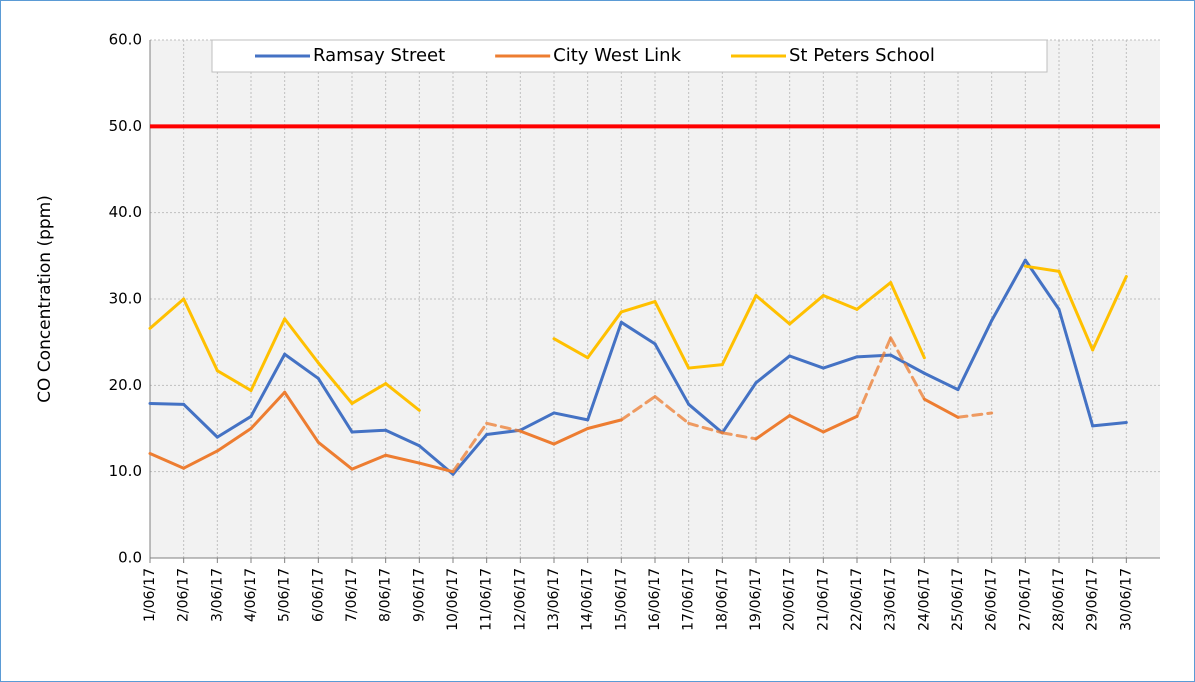 This screenshot has height=682, width=1195. Describe the element at coordinates (857, 599) in the screenshot. I see `x-tick-label: 22/06/17` at that location.